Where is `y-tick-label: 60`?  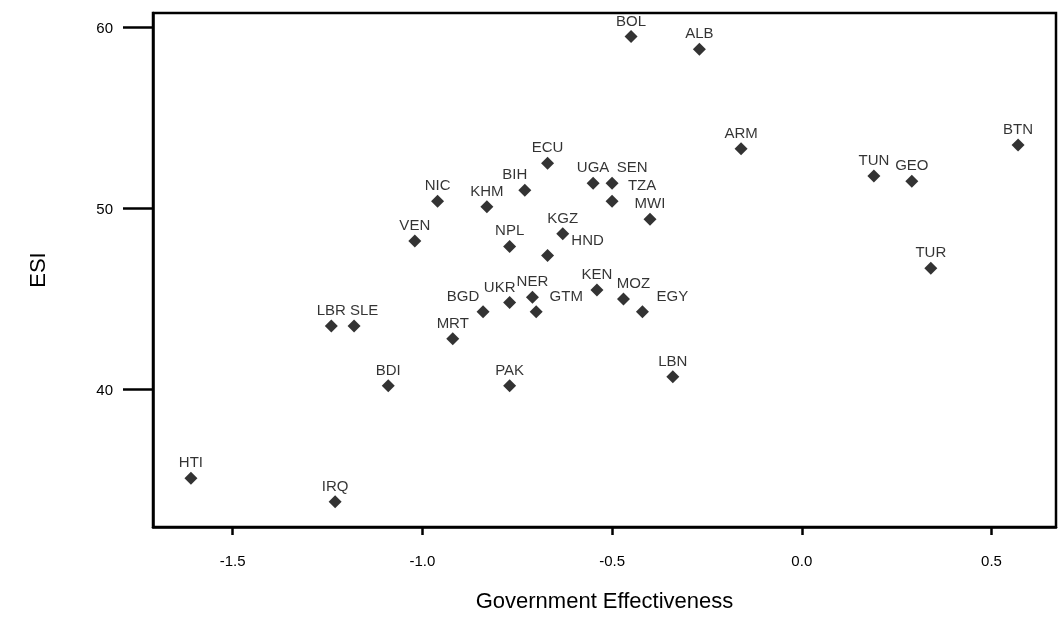
y-tick-label: 60 is located at coordinates (104, 27).